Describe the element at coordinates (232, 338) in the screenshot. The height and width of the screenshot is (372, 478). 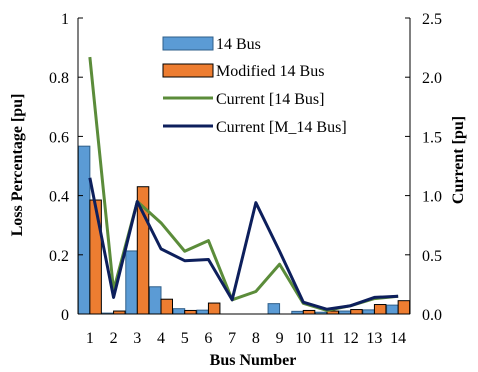
I see `x-tick-label: 7` at that location.